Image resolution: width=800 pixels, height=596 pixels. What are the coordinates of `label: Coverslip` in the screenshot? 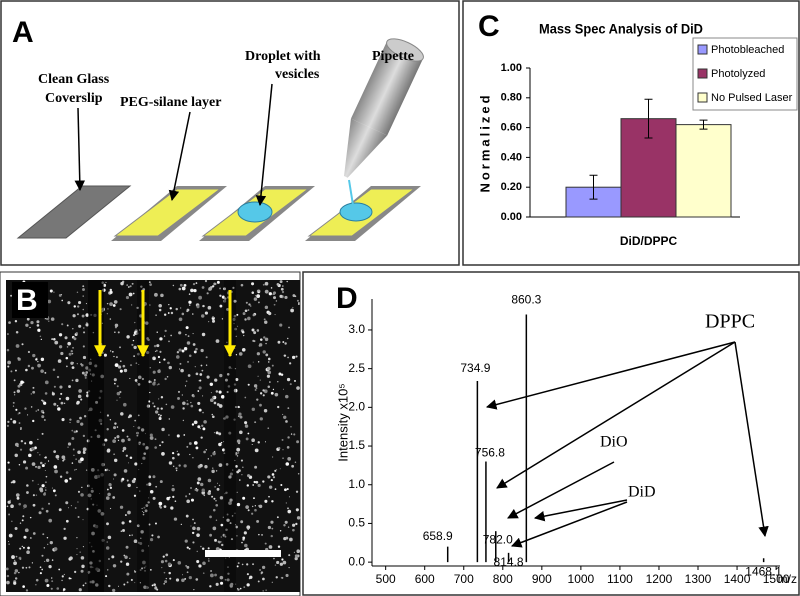 It's located at (74, 98).